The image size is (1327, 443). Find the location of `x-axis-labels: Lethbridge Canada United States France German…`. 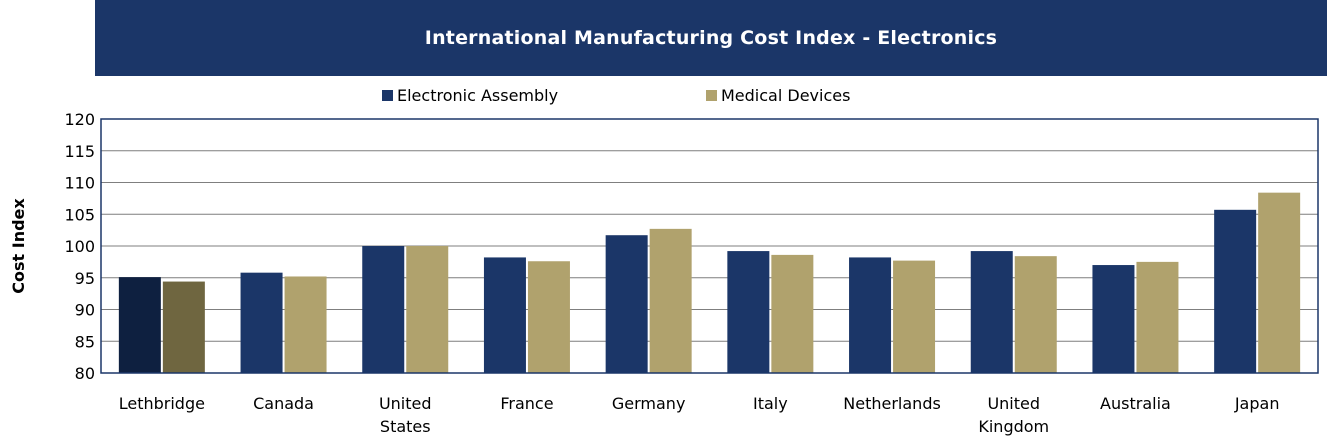

x-axis-labels: Lethbridge Canada United States France German… is located at coordinates (699, 415).